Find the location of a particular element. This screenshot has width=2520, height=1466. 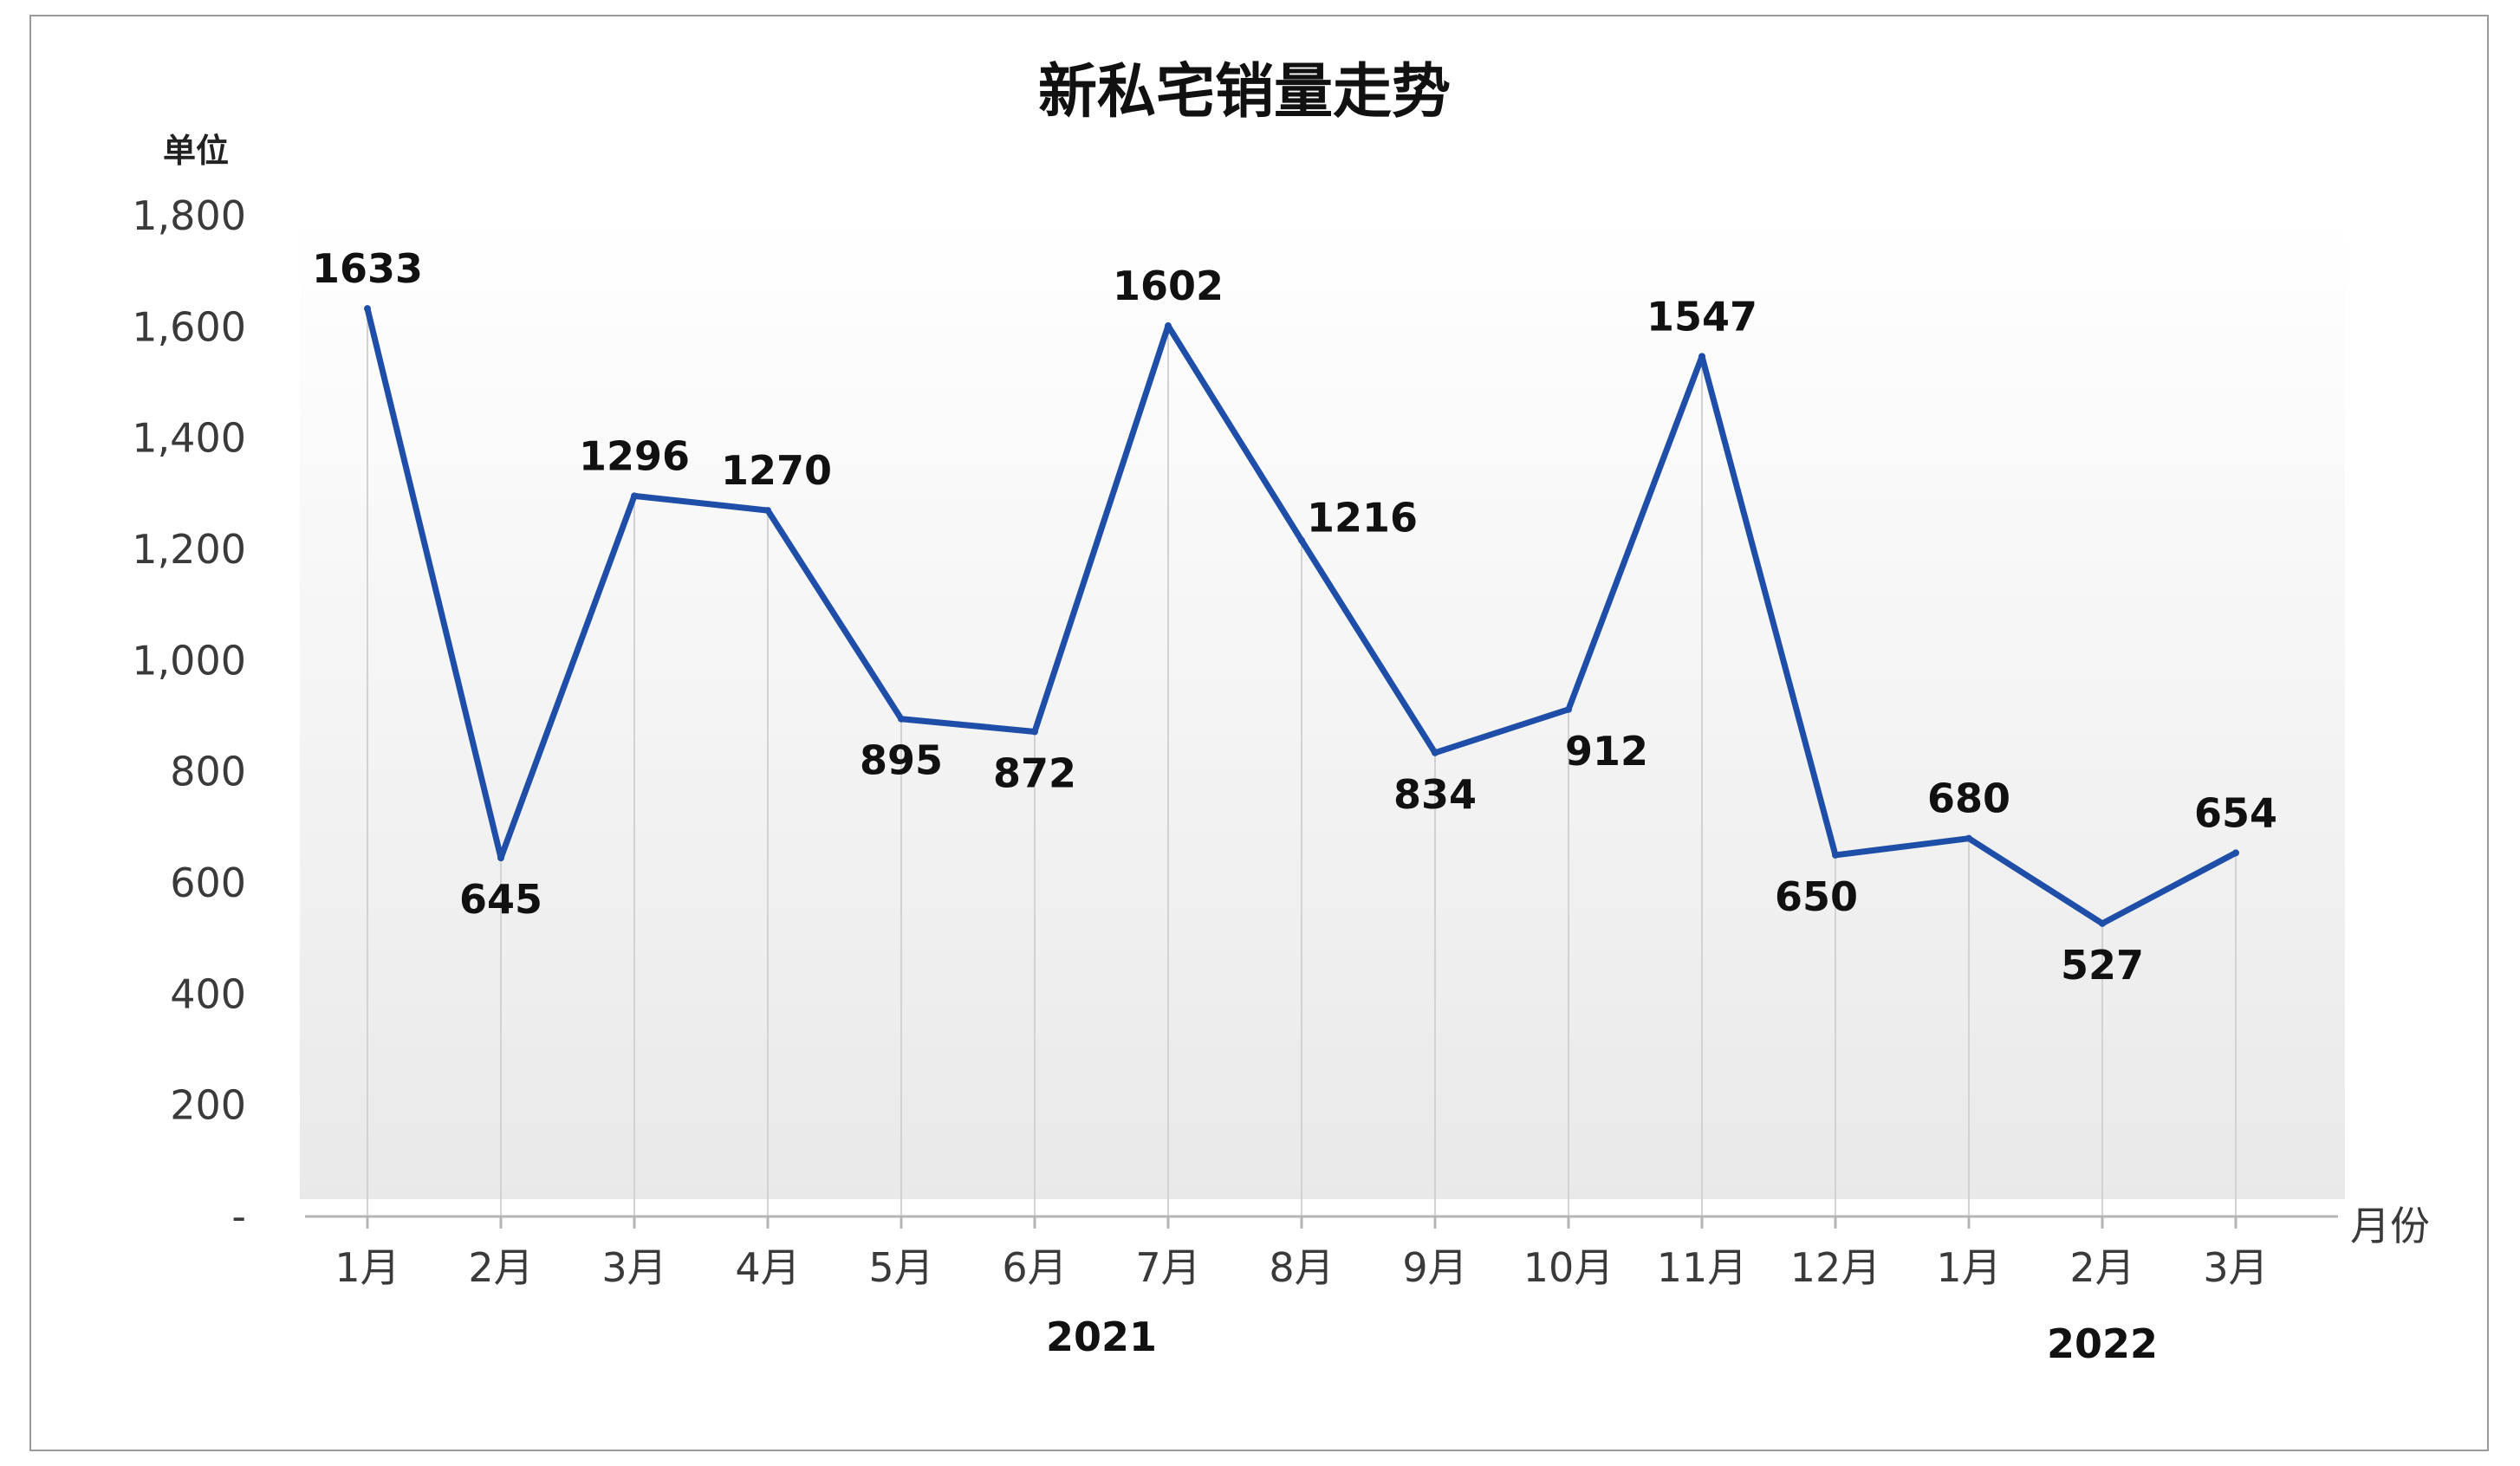

data-label: 1296 is located at coordinates (634, 455).